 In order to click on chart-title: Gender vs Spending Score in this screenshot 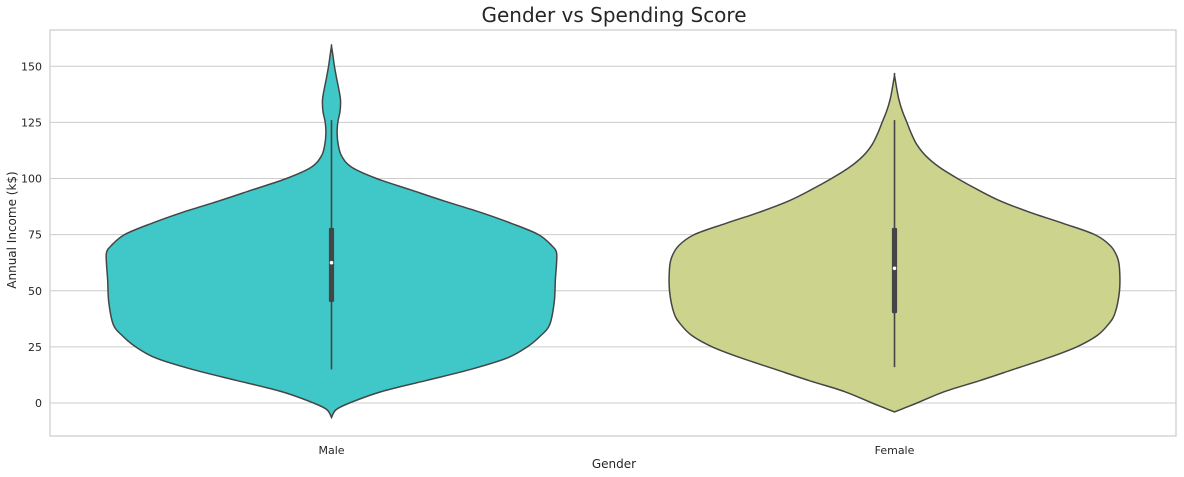, I will do `click(613, 15)`.